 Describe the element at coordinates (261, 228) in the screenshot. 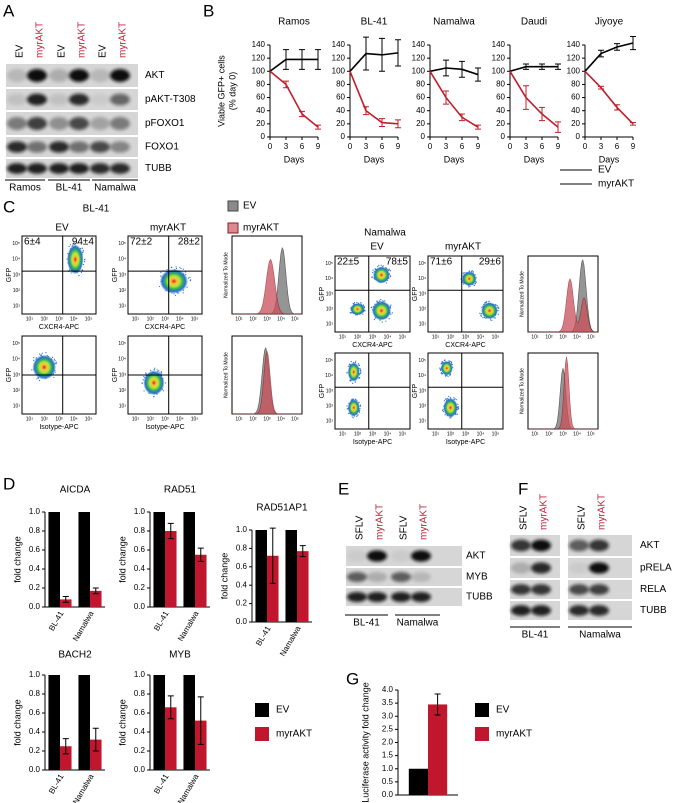

I see `legend-label: myrAKT` at that location.